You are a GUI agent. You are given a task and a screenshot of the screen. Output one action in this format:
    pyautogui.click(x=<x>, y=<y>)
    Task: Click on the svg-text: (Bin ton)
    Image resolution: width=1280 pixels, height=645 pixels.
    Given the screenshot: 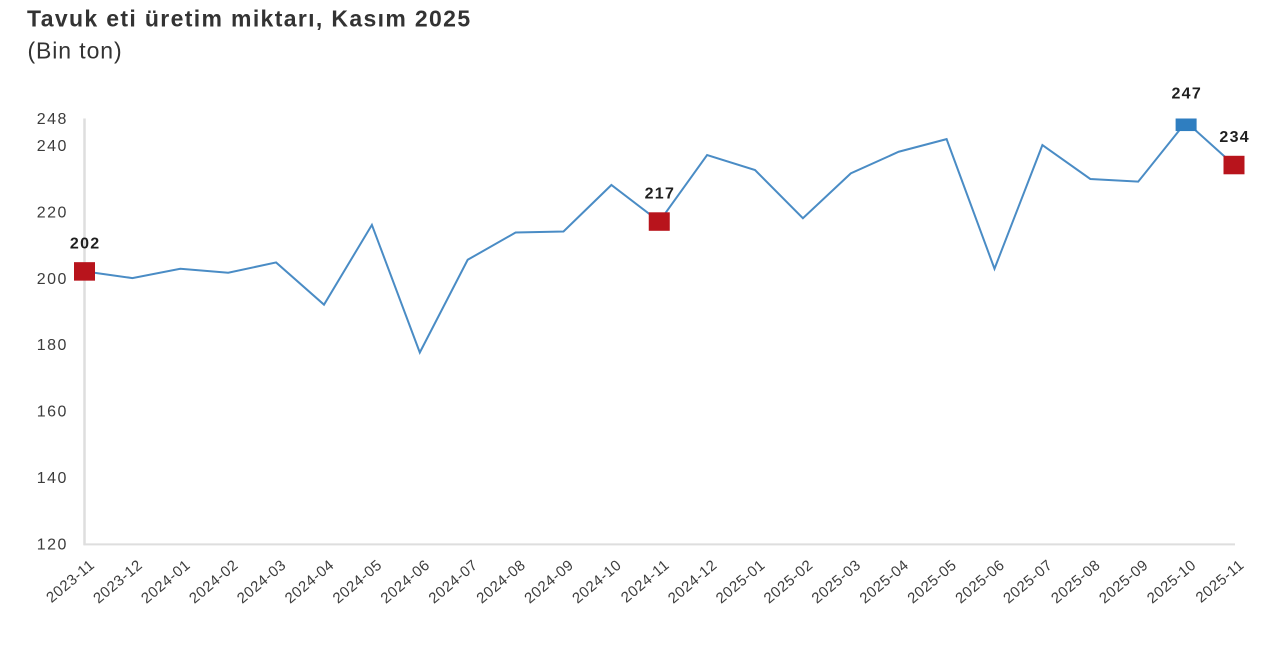 What is the action you would take?
    pyautogui.click(x=75, y=51)
    